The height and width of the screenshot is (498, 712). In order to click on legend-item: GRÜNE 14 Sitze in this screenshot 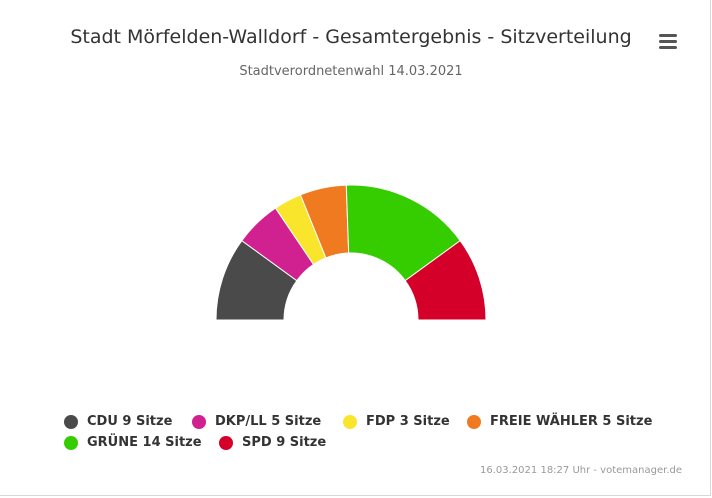, I will do `click(133, 442)`.